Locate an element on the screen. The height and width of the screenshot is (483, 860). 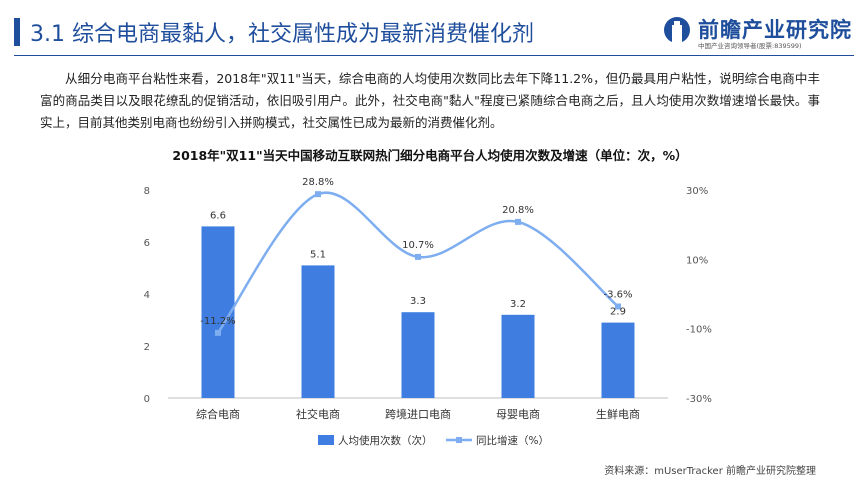
x-category-label: 生鲜电商 is located at coordinates (618, 414).